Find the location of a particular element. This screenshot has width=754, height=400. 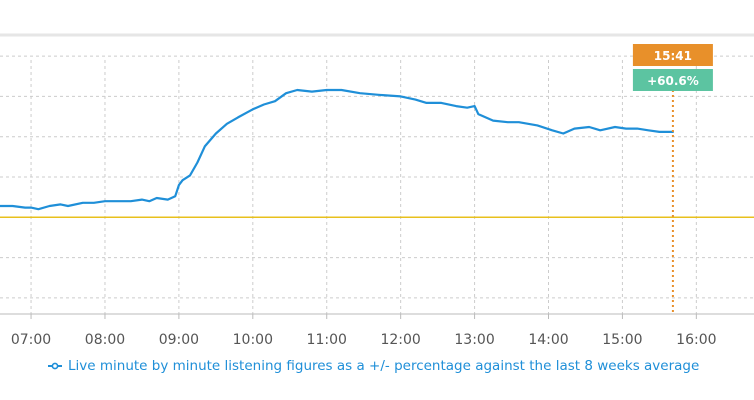

cursor-value-label: +60.6% is located at coordinates (673, 81).